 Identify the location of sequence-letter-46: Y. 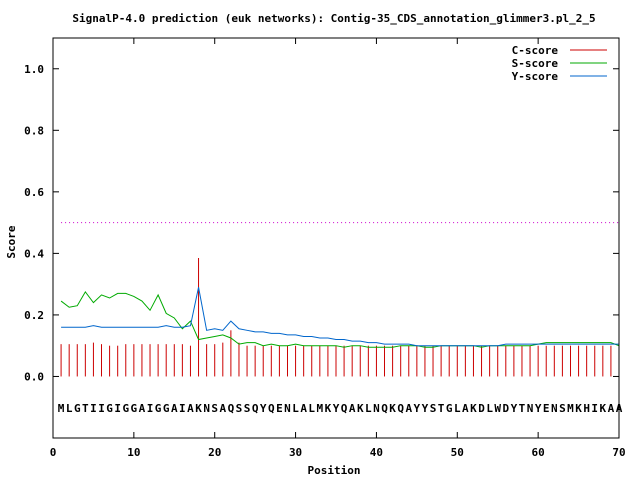
(425, 408).